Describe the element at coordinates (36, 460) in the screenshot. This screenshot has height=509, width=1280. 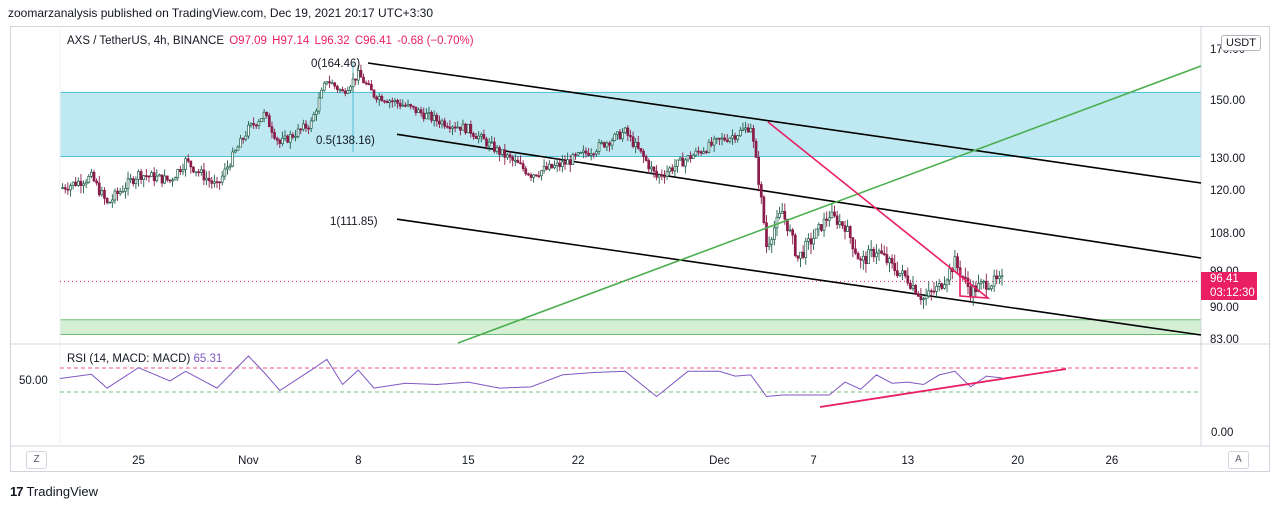
I see `zoom-button: Z` at that location.